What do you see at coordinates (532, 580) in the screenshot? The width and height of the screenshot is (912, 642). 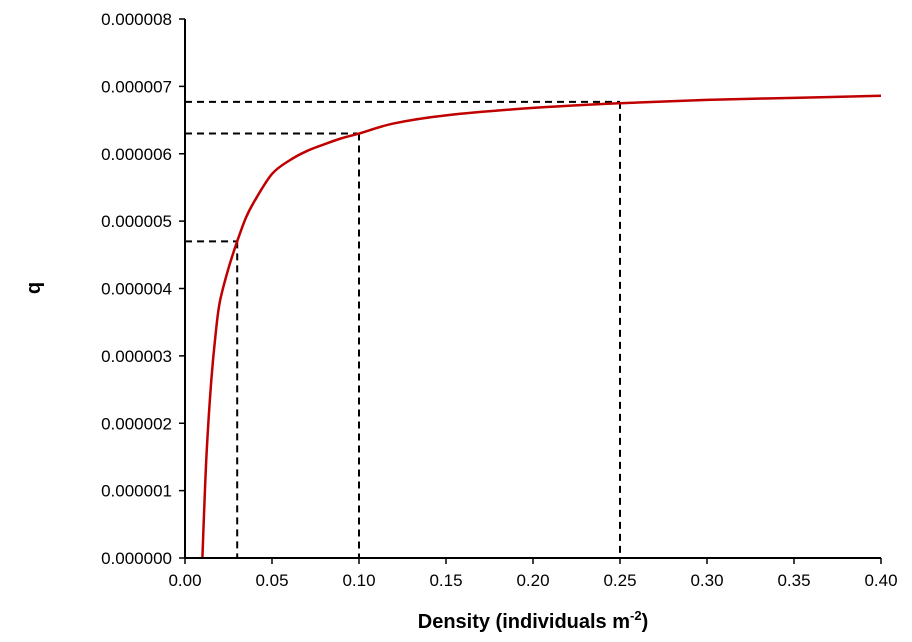 I see `x-tick-label: 0.20` at bounding box center [532, 580].